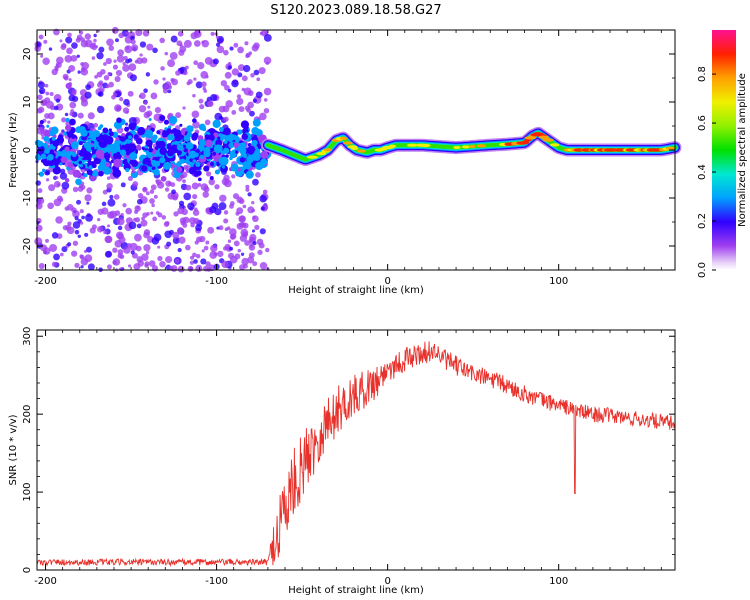 The height and width of the screenshot is (600, 750). What do you see at coordinates (355, 10) in the screenshot?
I see `figure-title: S120.2023.089.18.58.G27` at bounding box center [355, 10].